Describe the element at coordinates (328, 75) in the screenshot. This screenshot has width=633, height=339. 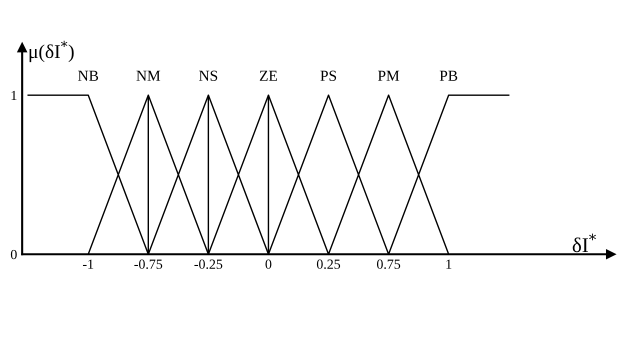
I see `series-label: PS` at that location.